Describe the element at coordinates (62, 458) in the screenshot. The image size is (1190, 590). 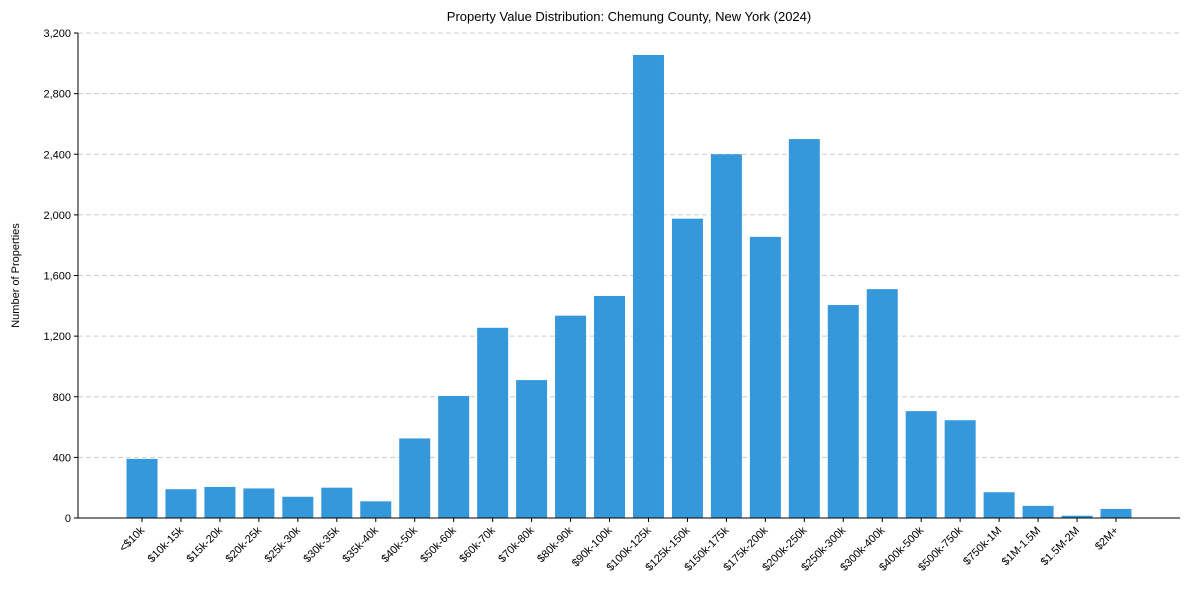
I see `y-tick-label: 400` at that location.